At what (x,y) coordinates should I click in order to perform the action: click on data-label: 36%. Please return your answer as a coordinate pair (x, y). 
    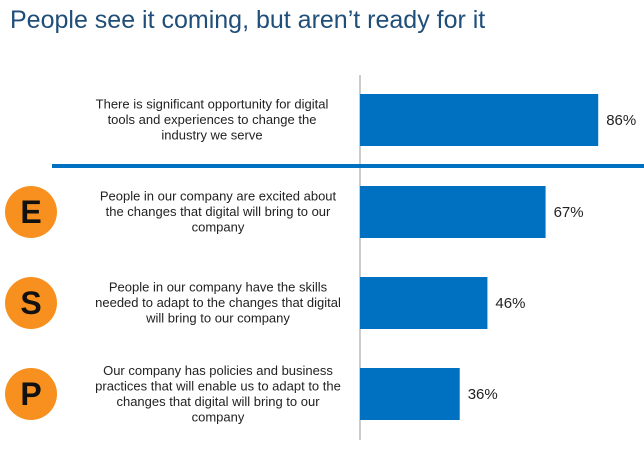
    Looking at the image, I should click on (483, 394).